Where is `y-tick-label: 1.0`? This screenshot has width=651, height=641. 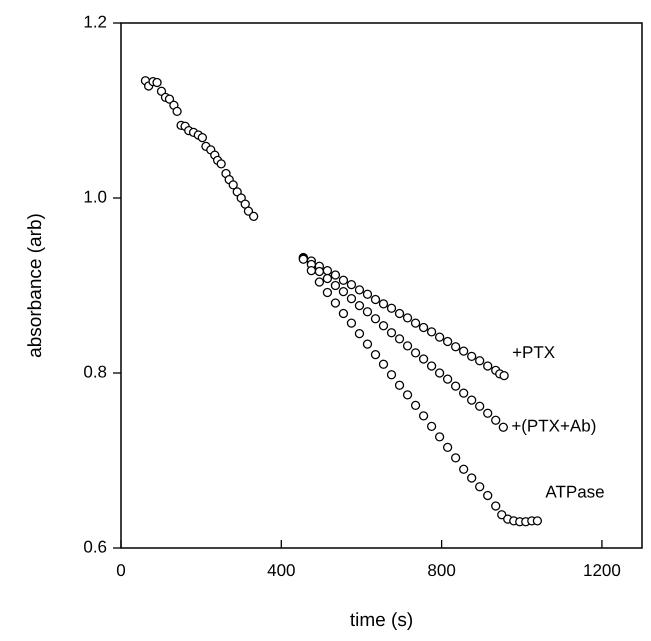 y-tick-label: 1.0 is located at coordinates (95, 196).